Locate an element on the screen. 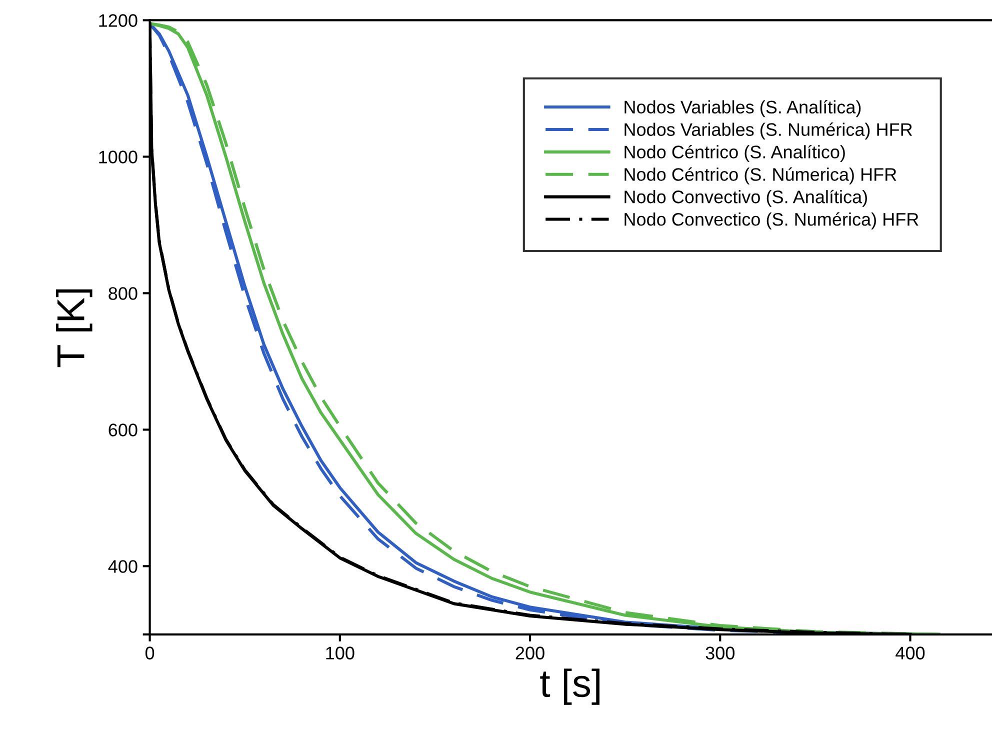 The width and height of the screenshot is (992, 749). x-tick-label: 0 is located at coordinates (149, 653).